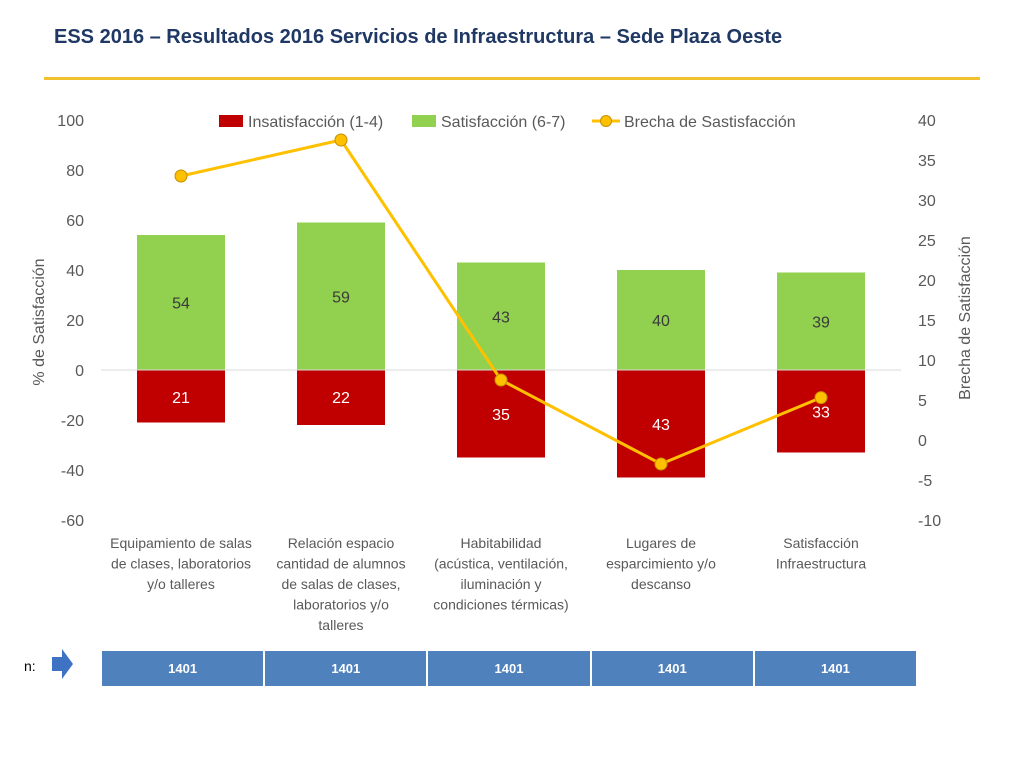  What do you see at coordinates (231, 121) in the screenshot?
I see `legend-swatch-insatisfaccion` at bounding box center [231, 121].